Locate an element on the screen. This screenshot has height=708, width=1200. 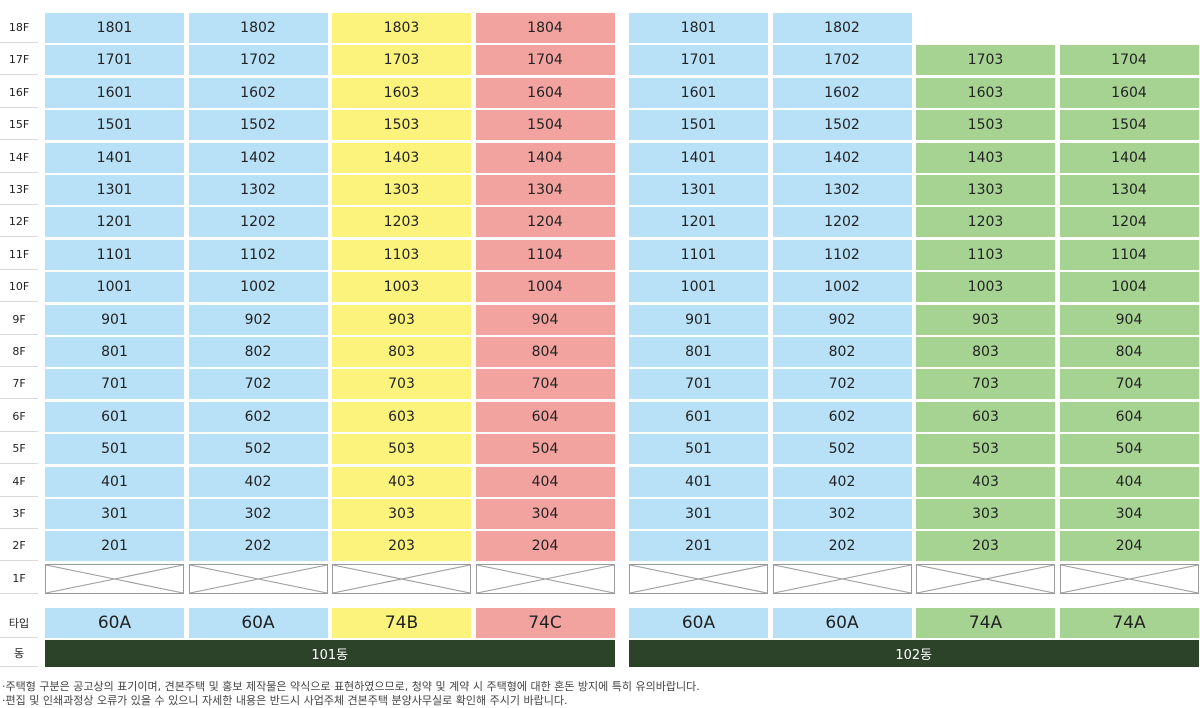
floor-label: 14F is located at coordinates (19, 158).